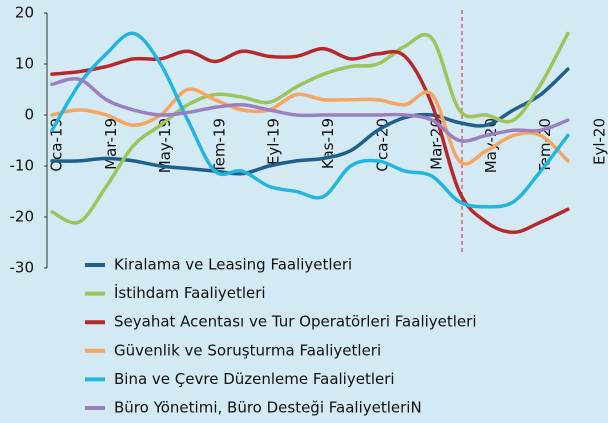 This screenshot has height=423, width=608. What do you see at coordinates (165, 145) in the screenshot?
I see `x-tick-label: May-19` at bounding box center [165, 145].